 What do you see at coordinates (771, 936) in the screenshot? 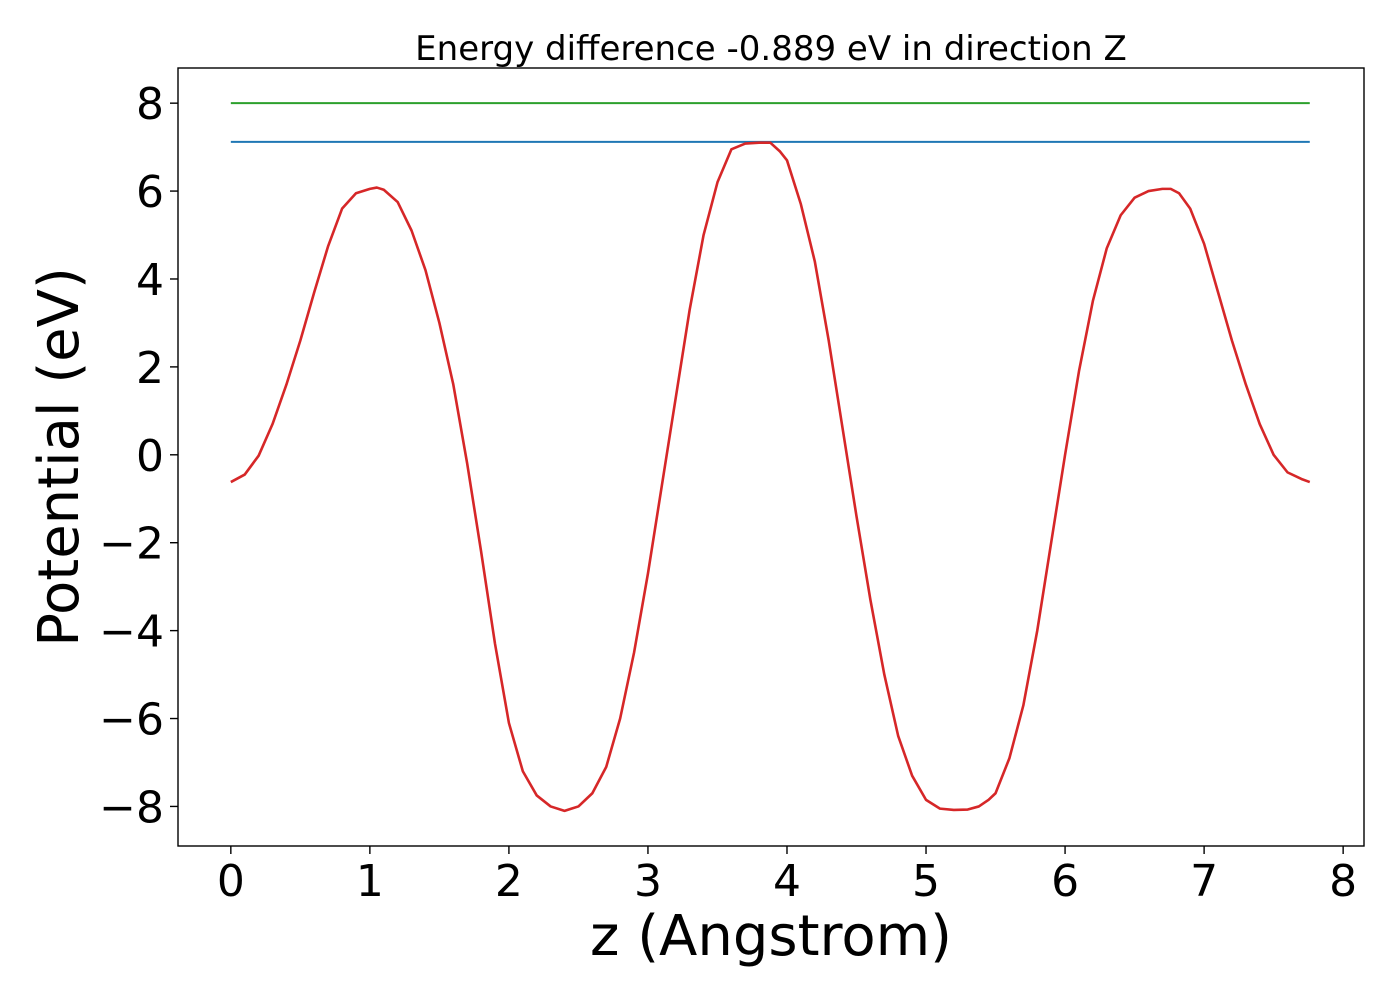
I see `x-axis-label: z (Angstrom)` at bounding box center [771, 936].